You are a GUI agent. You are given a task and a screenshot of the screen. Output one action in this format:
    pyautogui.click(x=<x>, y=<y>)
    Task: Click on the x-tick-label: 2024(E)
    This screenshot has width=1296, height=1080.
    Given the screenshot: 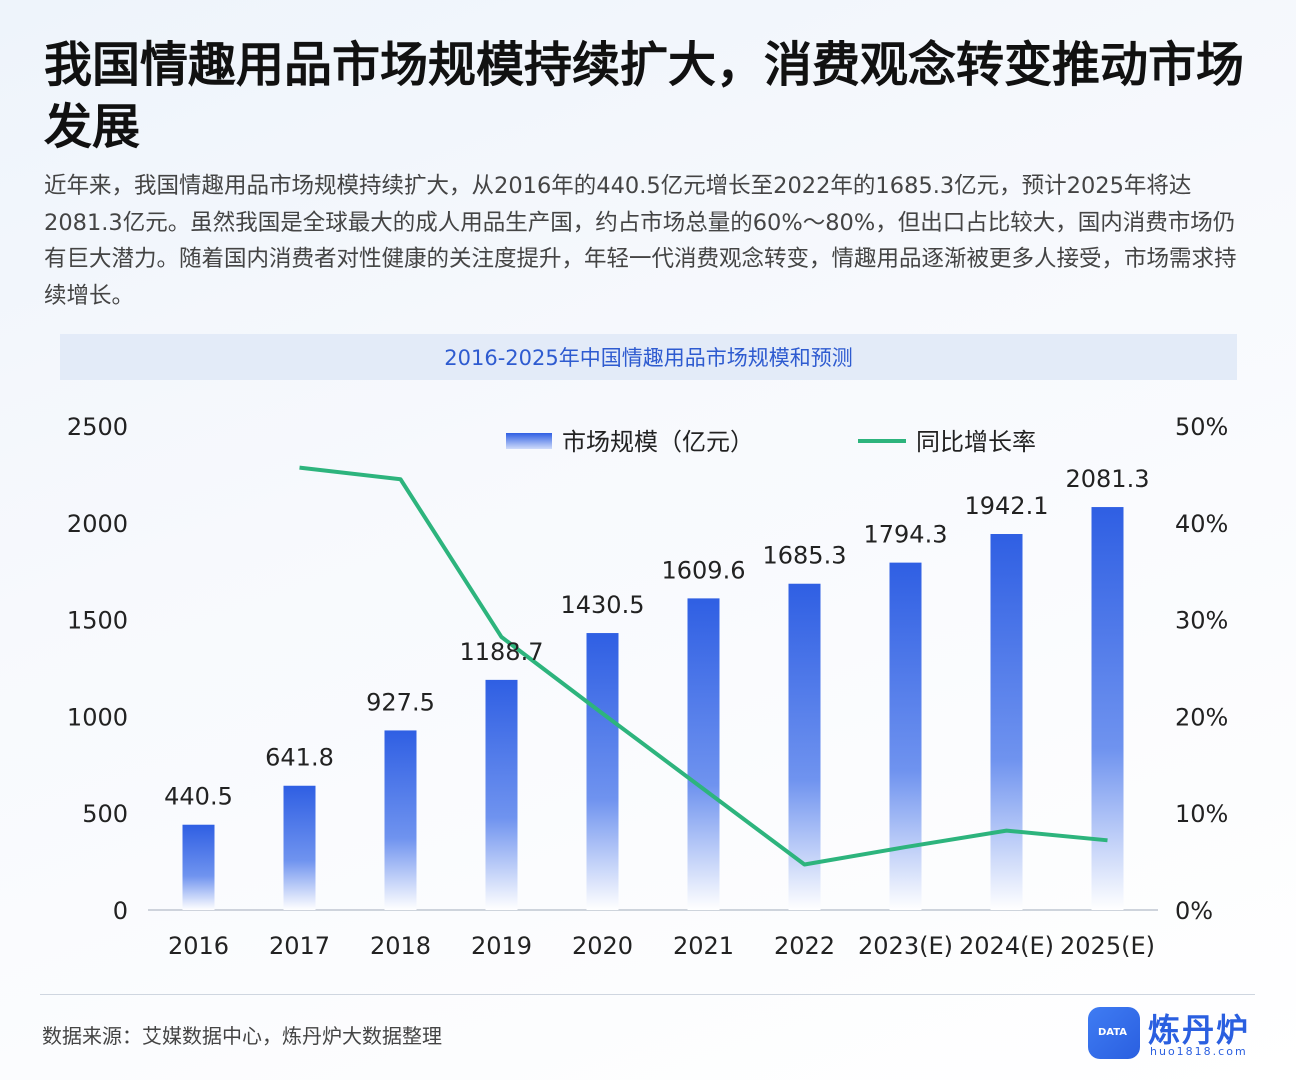 What is the action you would take?
    pyautogui.click(x=1006, y=946)
    